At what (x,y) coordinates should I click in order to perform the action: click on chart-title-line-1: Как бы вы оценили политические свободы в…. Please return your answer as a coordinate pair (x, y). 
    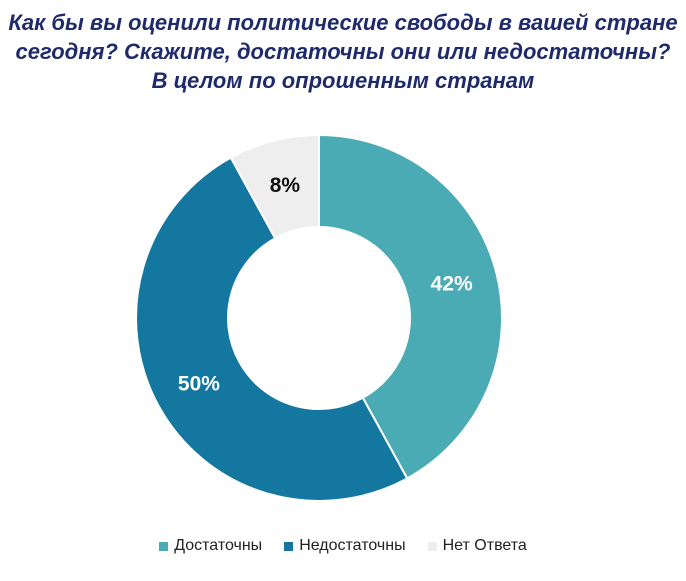
    Looking at the image, I should click on (343, 22).